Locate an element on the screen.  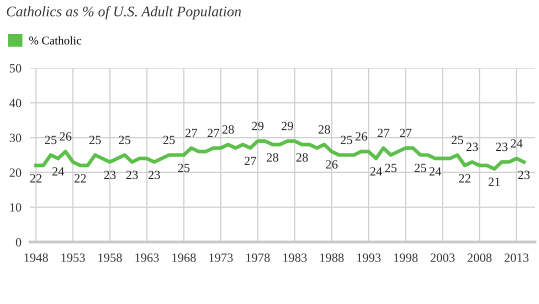
x-tick-label: 1998 is located at coordinates (406, 257).